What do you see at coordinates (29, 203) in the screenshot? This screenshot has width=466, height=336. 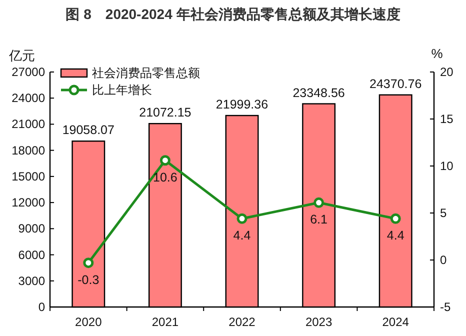 I see `y-tick-label: 12000` at bounding box center [29, 203].